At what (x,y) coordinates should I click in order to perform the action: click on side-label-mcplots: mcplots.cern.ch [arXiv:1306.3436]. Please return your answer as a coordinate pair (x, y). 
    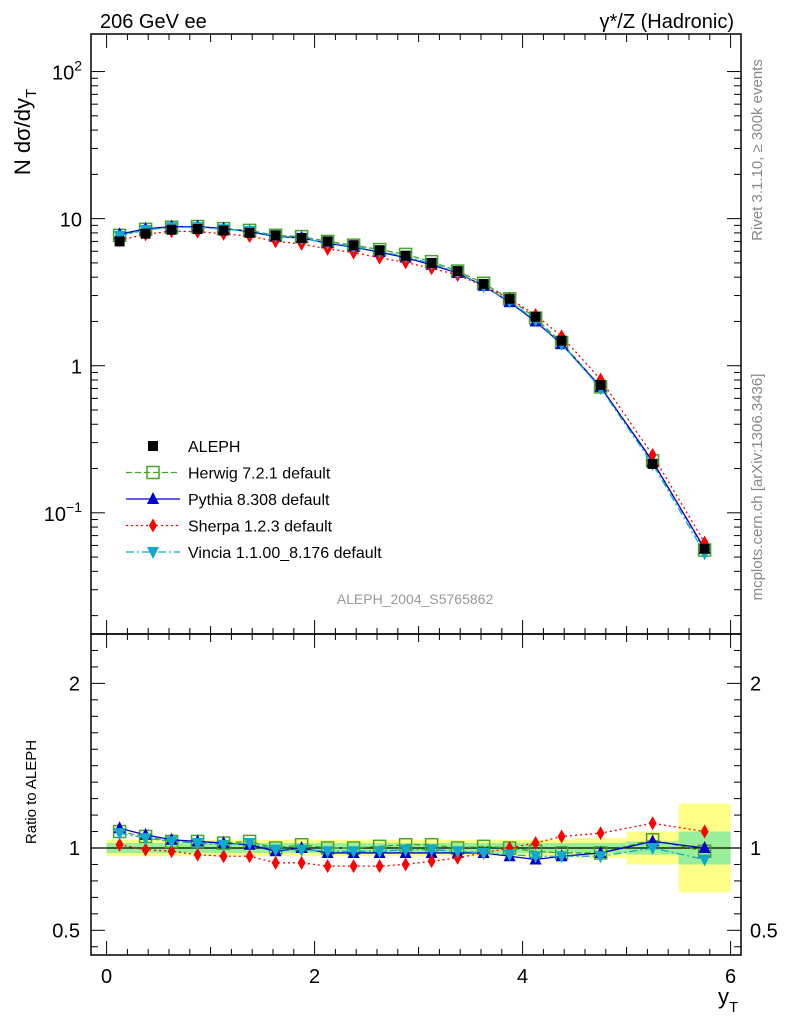
    Looking at the image, I should click on (757, 487).